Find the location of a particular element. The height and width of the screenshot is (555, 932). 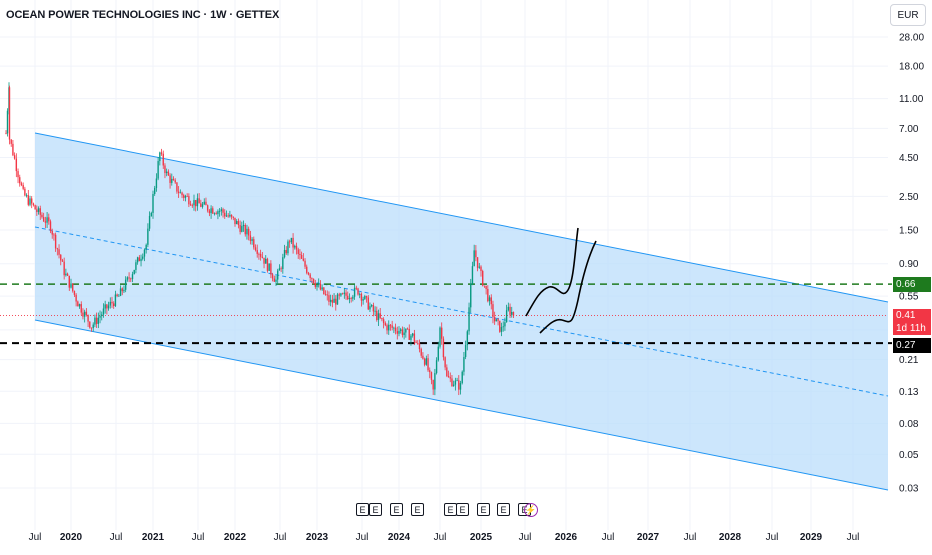

x-tick-label: 2022 is located at coordinates (235, 537).